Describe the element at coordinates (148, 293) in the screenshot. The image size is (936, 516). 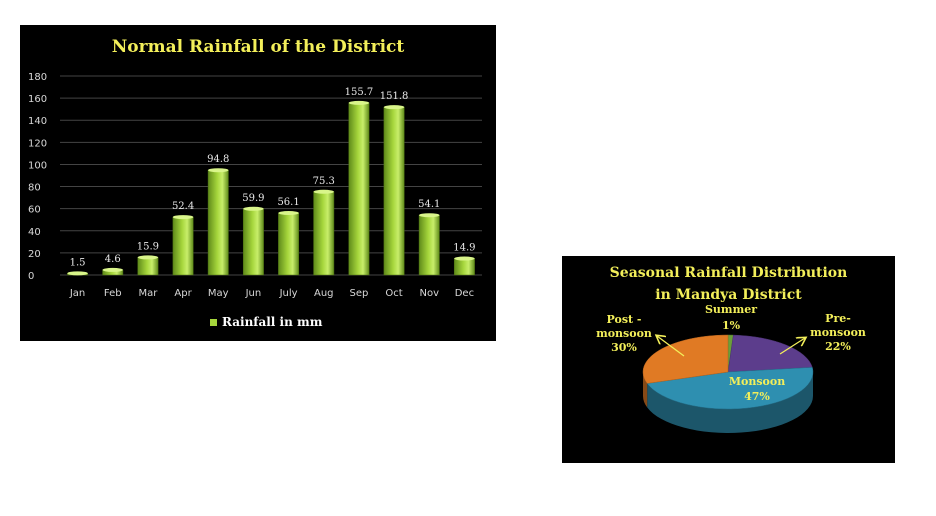
I see `x-tick-label: Mar` at that location.